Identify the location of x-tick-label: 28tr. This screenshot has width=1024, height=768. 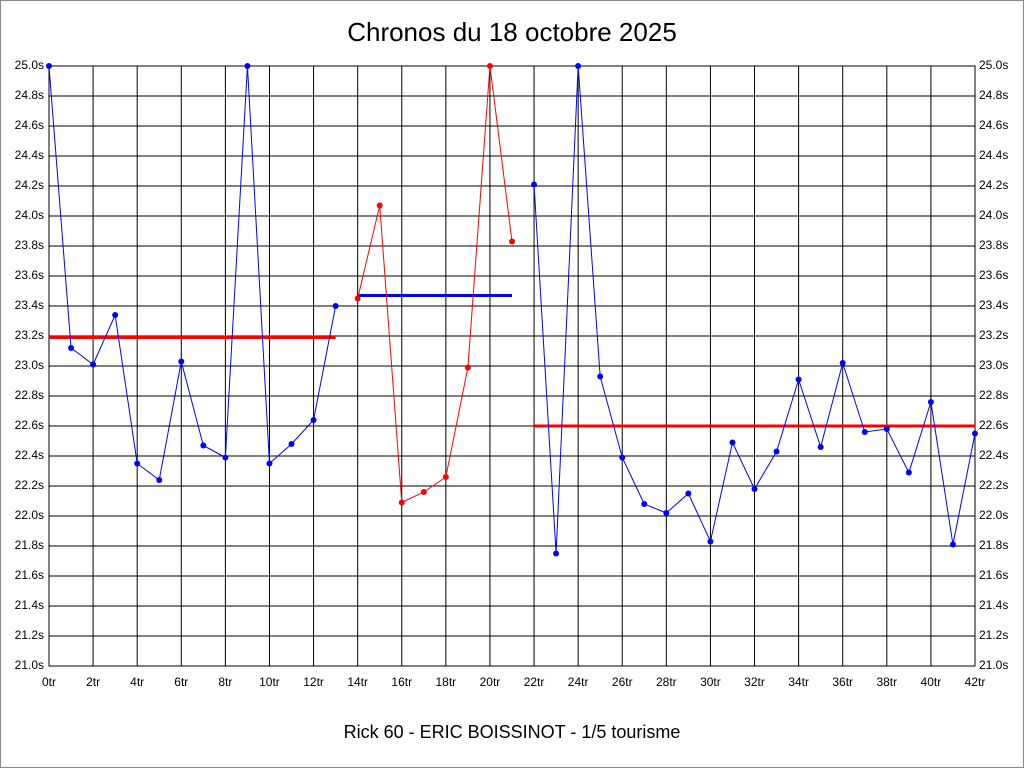
(666, 682).